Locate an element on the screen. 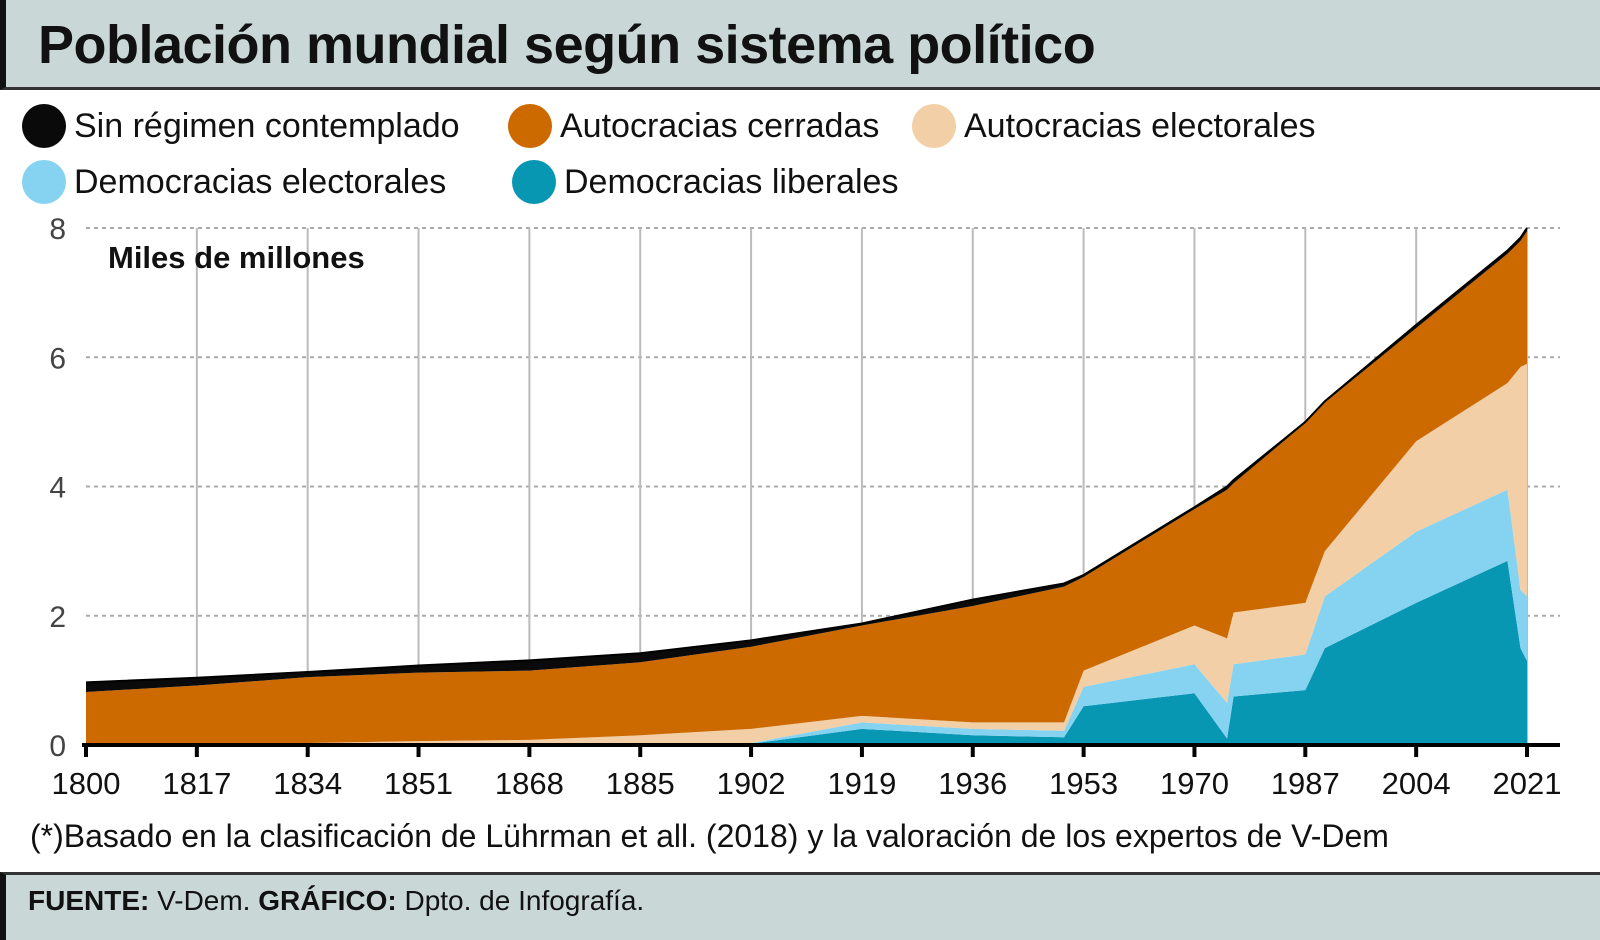 Image resolution: width=1600 pixels, height=940 pixels. x-tick-label: 2004 is located at coordinates (1416, 783).